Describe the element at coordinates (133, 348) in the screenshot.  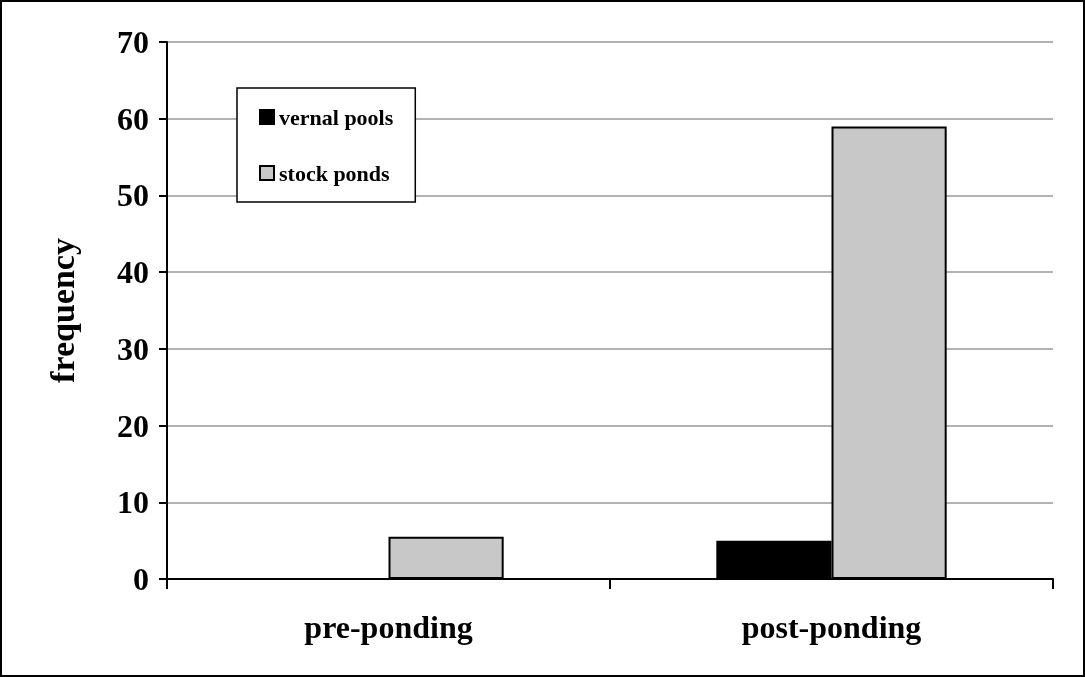
I see `y-tick-label: 30` at that location.